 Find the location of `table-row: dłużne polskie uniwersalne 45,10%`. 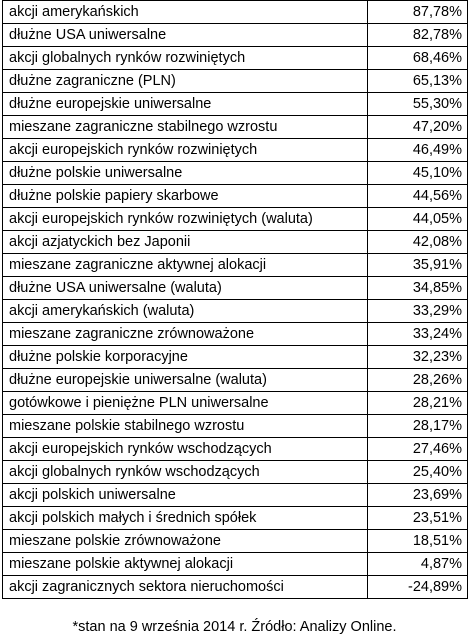

table-row: dłużne polskie uniwersalne 45,10% is located at coordinates (235, 173).